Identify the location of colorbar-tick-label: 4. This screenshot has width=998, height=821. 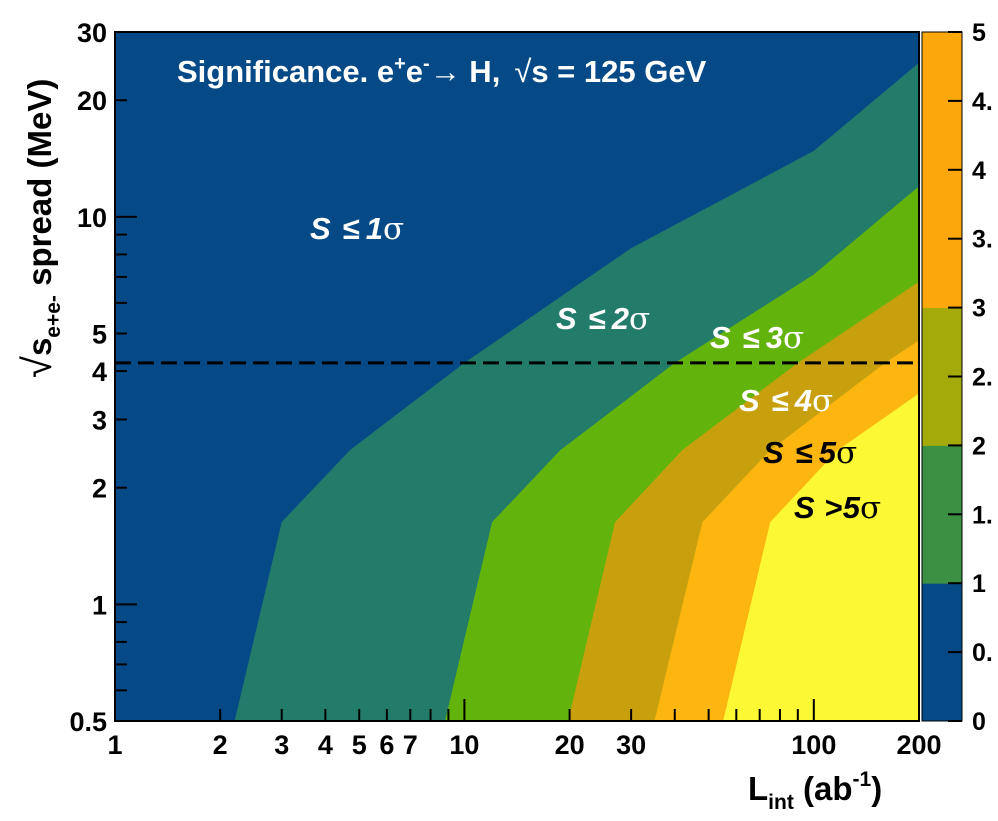
(979, 171).